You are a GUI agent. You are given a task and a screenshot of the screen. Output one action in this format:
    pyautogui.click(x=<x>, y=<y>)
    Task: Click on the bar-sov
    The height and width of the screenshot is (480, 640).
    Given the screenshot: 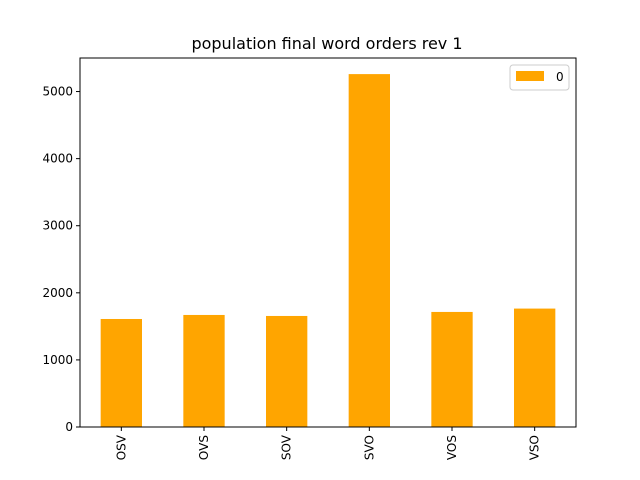 What is the action you would take?
    pyautogui.click(x=287, y=371)
    